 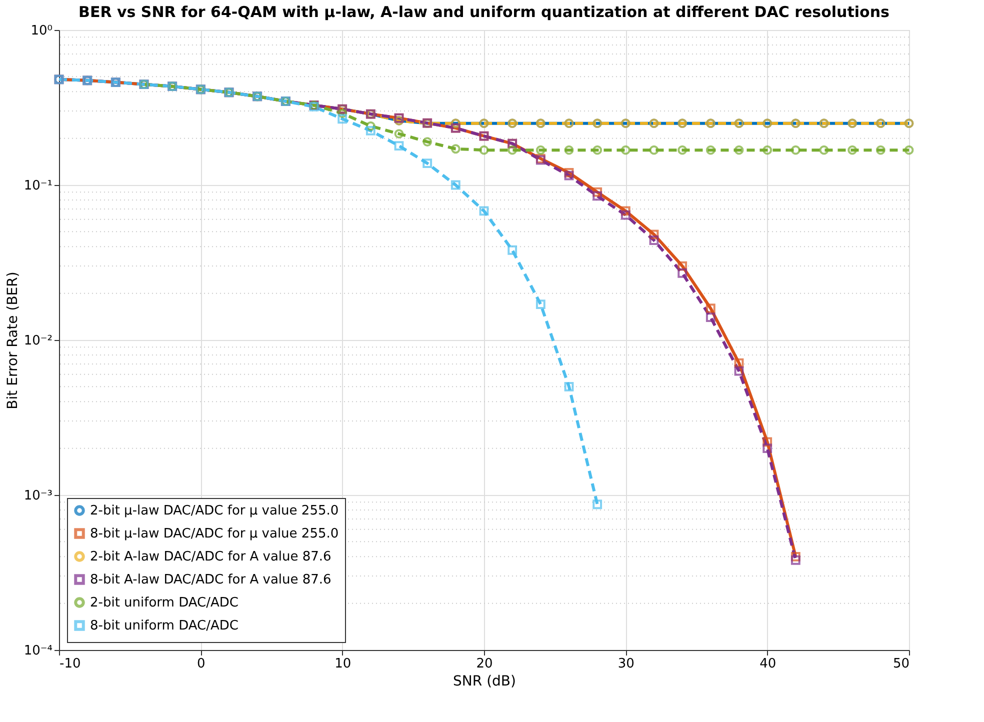 I want to click on x-tick-label: 50, so click(x=901, y=664).